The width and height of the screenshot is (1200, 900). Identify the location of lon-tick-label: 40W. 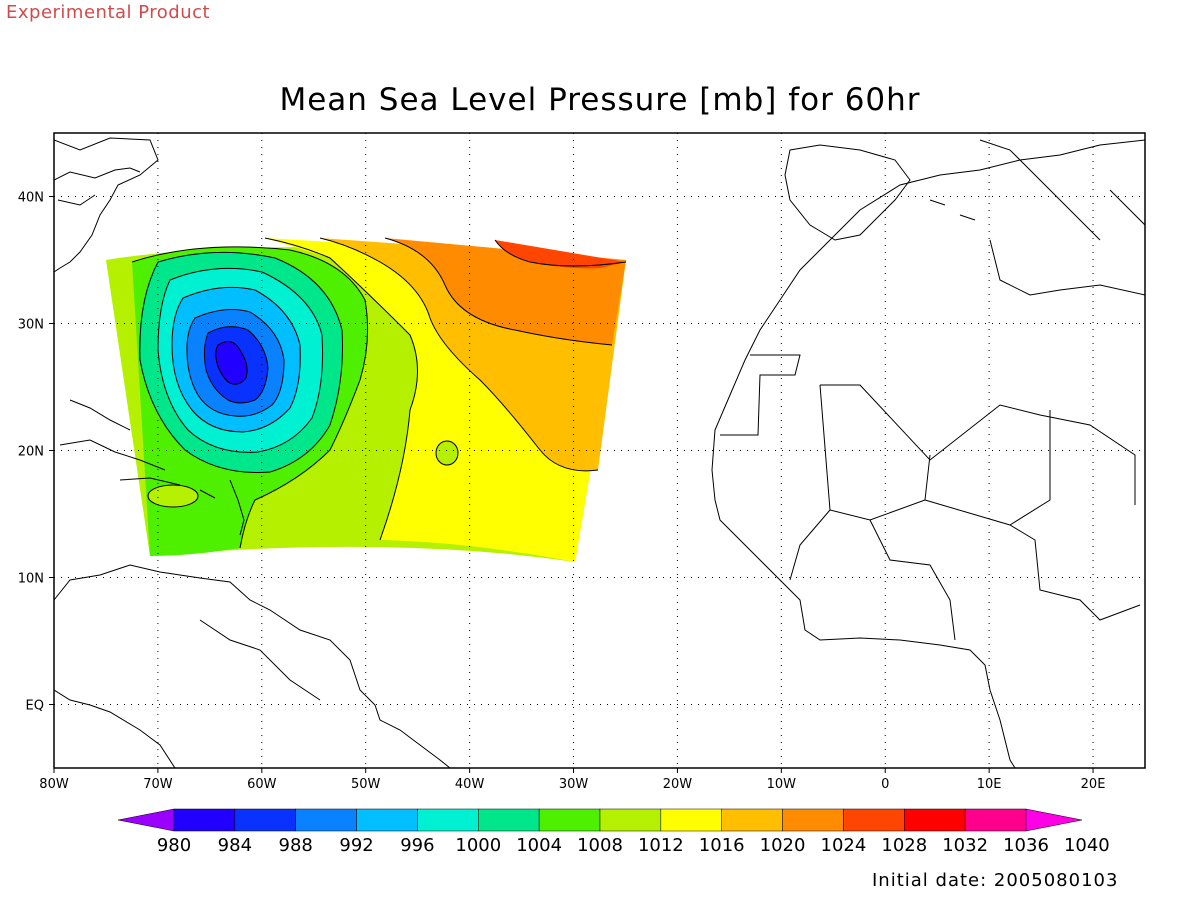
(470, 784).